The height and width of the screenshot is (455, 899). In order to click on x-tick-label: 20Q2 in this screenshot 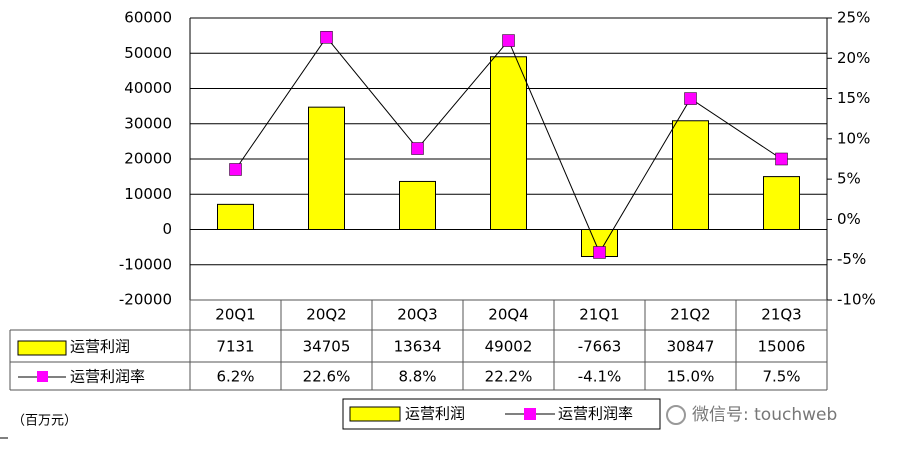, I will do `click(326, 315)`.